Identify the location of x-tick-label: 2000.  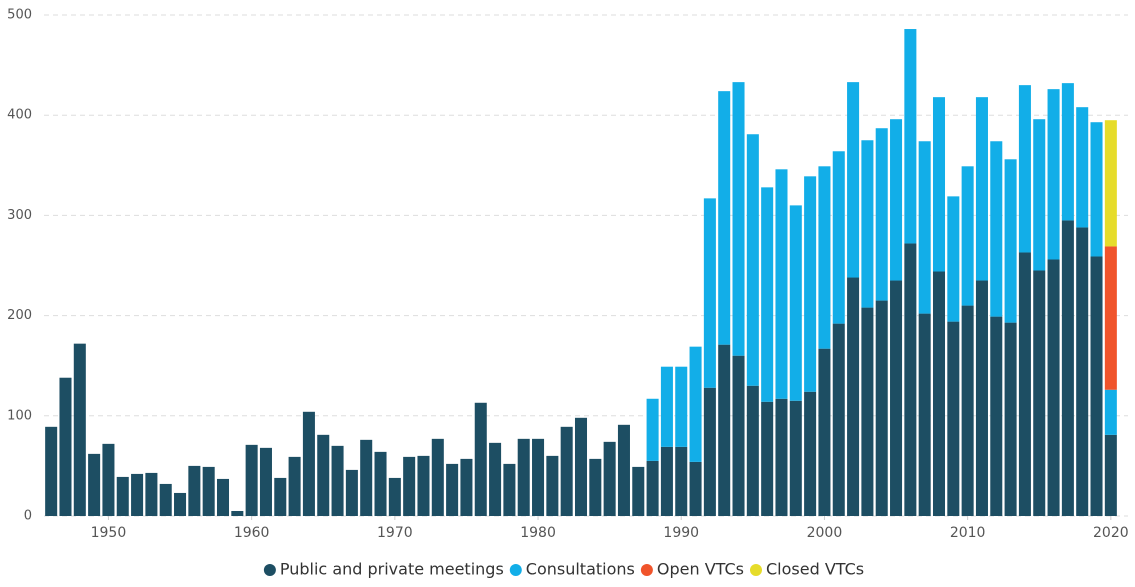
(825, 533).